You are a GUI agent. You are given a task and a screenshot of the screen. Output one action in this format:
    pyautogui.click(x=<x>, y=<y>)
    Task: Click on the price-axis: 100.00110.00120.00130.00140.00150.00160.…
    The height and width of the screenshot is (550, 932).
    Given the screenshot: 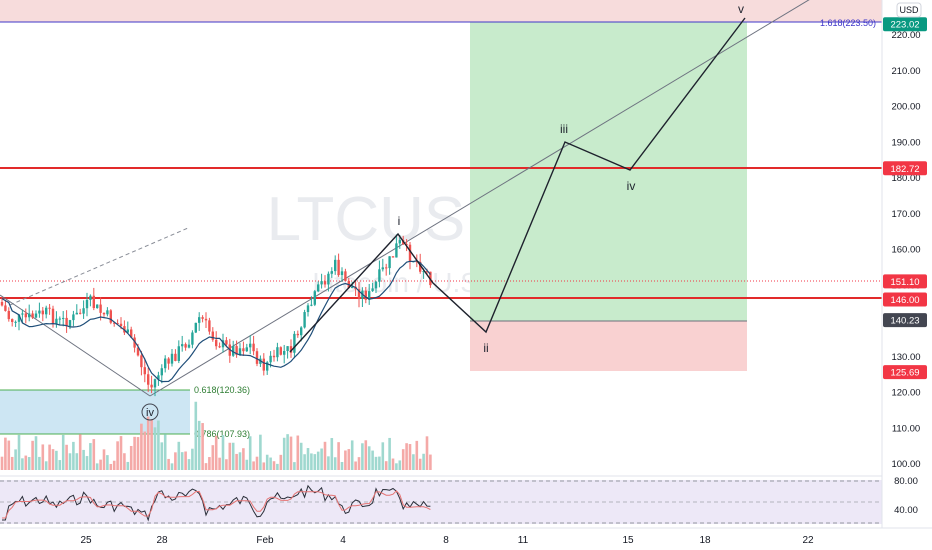 What is the action you would take?
    pyautogui.click(x=905, y=250)
    